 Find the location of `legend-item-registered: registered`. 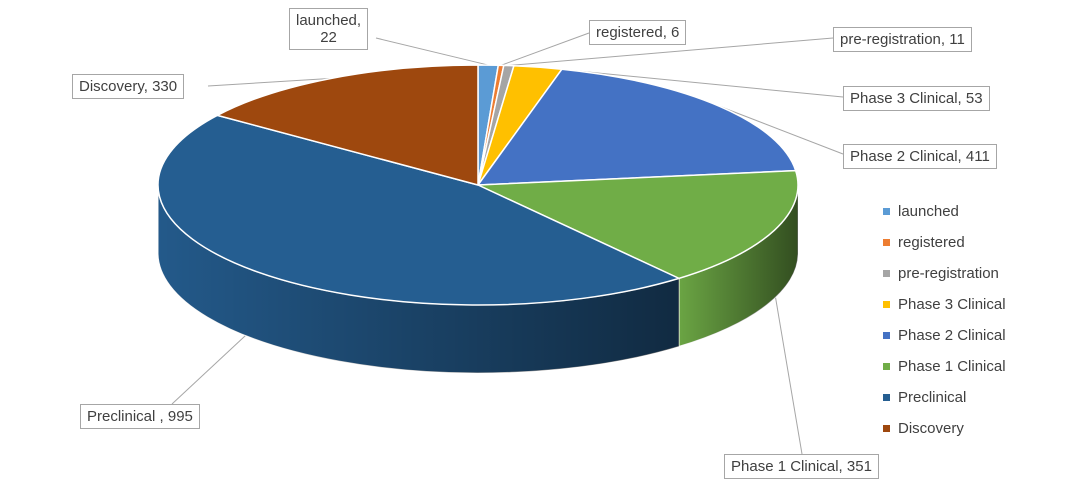

legend-item-registered: registered is located at coordinates (978, 242).